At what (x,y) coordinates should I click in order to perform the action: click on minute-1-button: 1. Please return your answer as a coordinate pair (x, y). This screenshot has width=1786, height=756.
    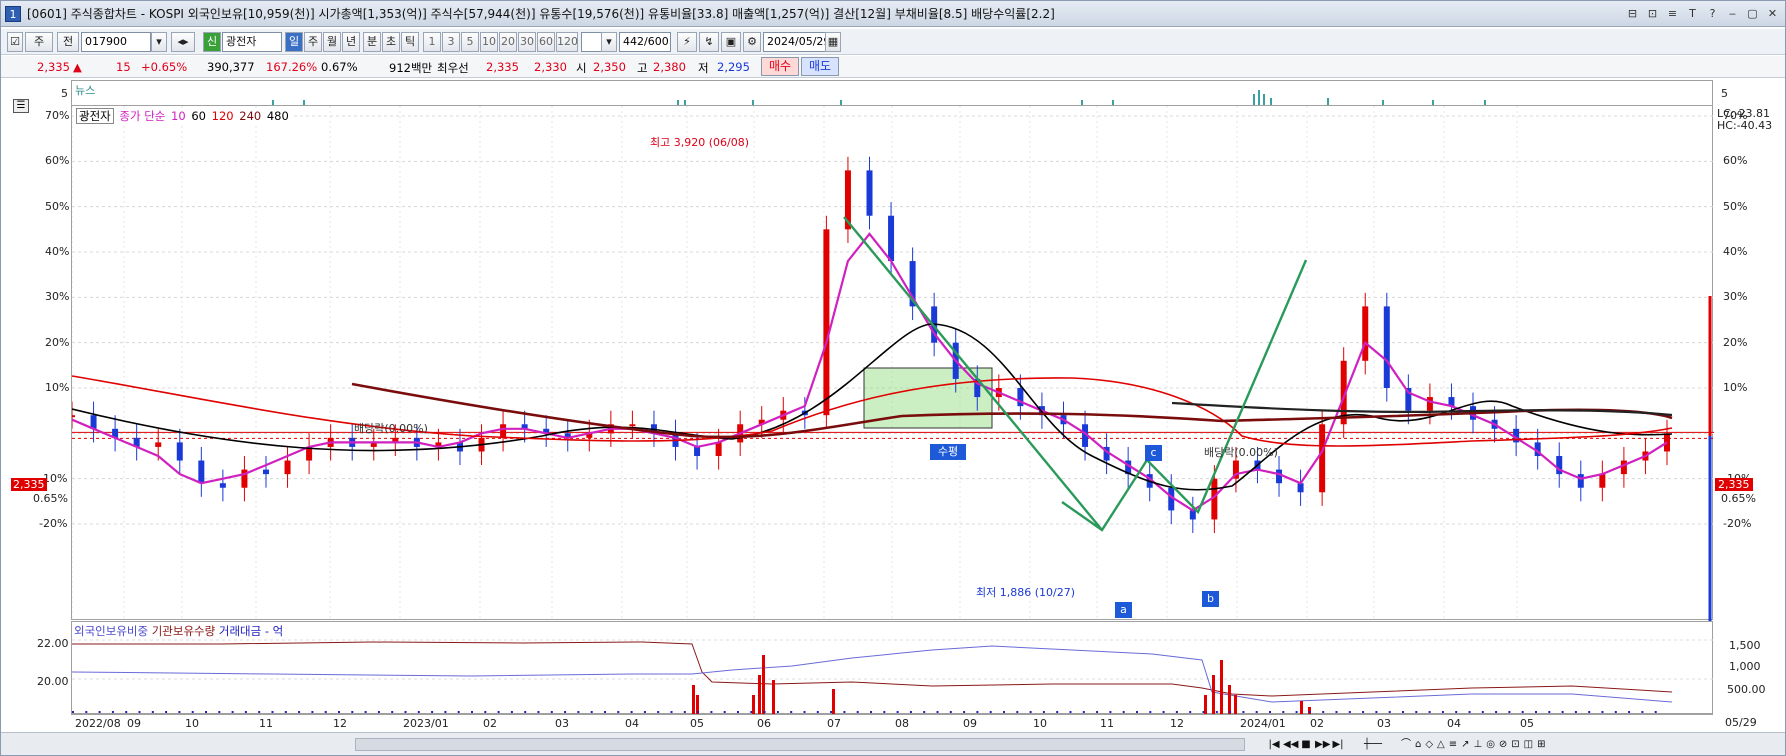
    Looking at the image, I should click on (432, 42).